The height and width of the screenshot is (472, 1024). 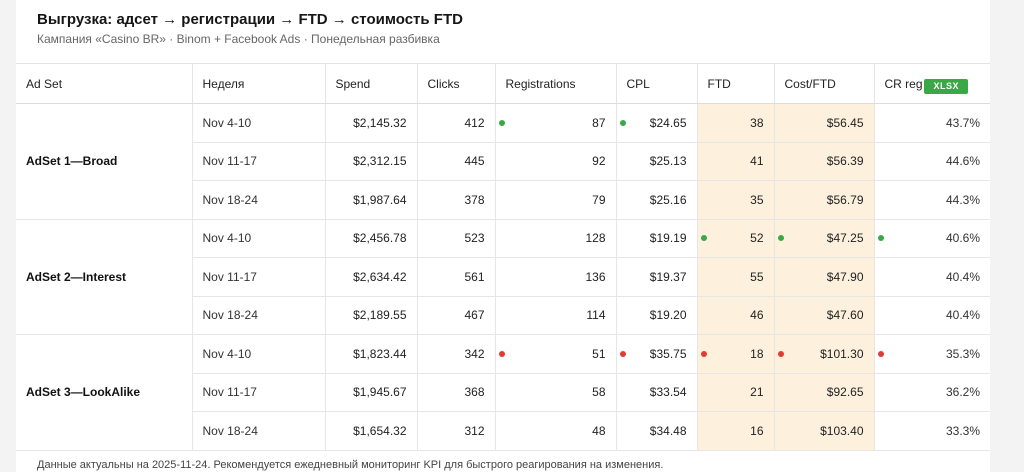 What do you see at coordinates (931, 200) in the screenshot?
I see `cr-cell: 44.3%` at bounding box center [931, 200].